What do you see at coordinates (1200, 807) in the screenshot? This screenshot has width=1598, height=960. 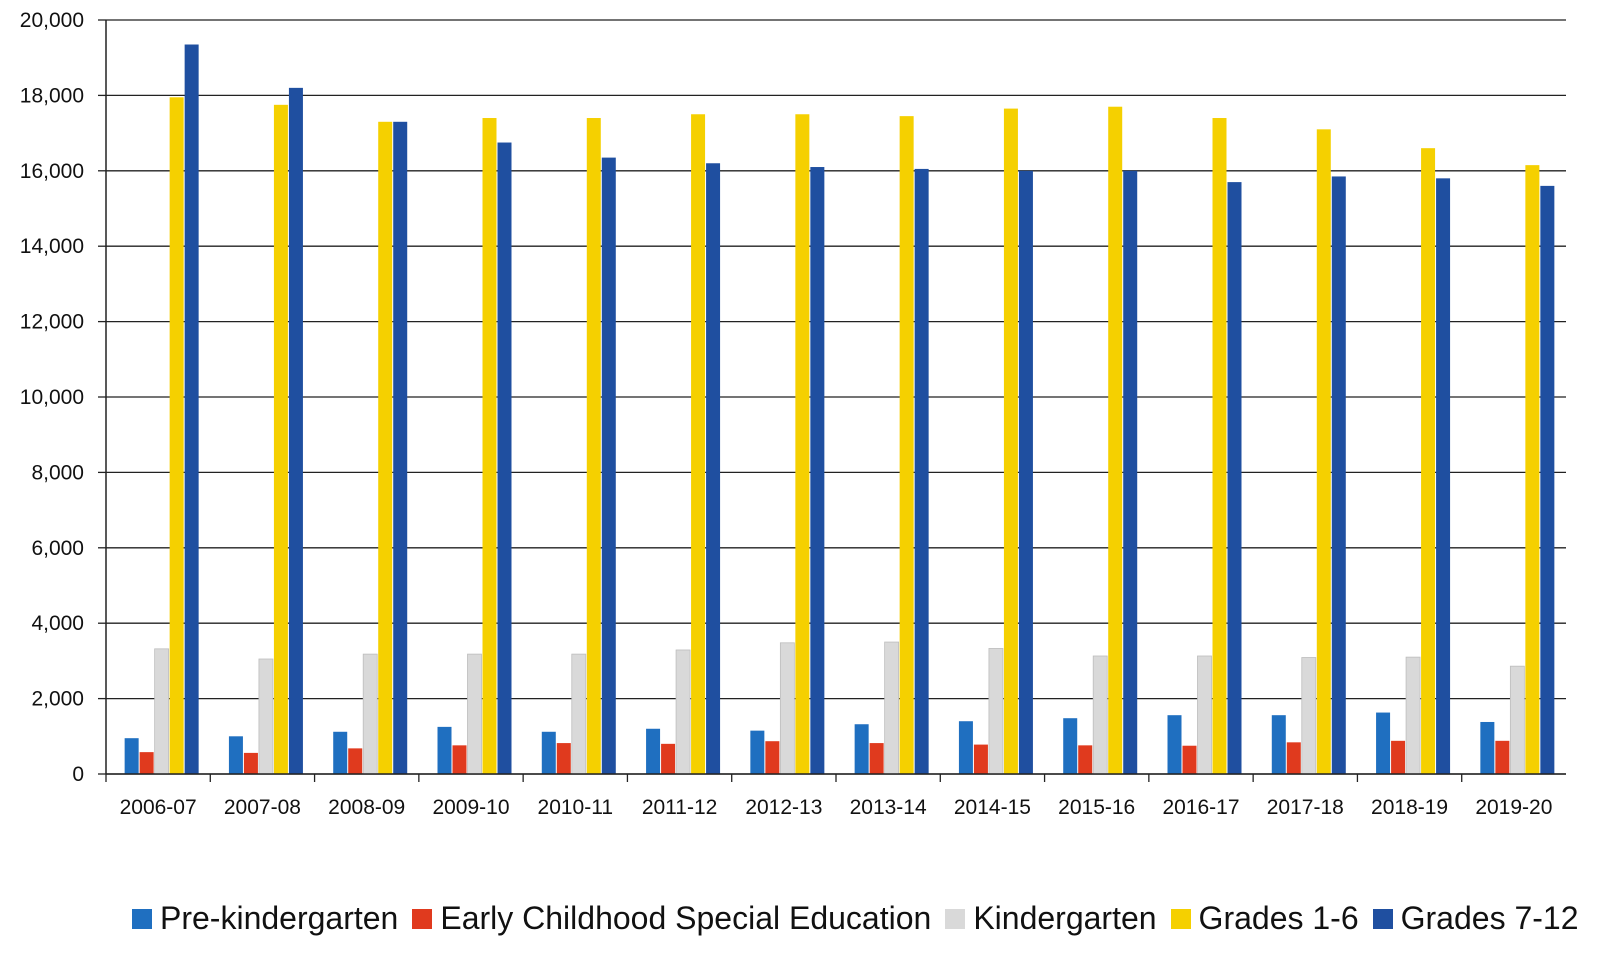 I see `x-tick-label: 2016-17` at bounding box center [1200, 807].